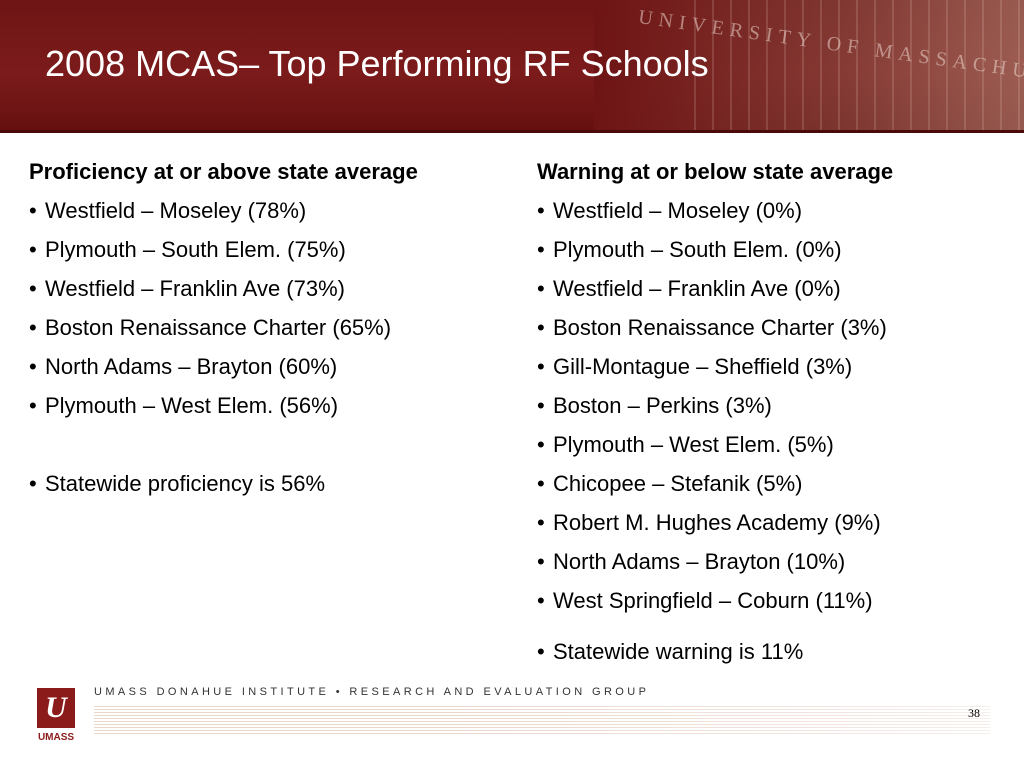  I want to click on list-item: • Westfield – Franklin Ave (0%), so click(772, 293).